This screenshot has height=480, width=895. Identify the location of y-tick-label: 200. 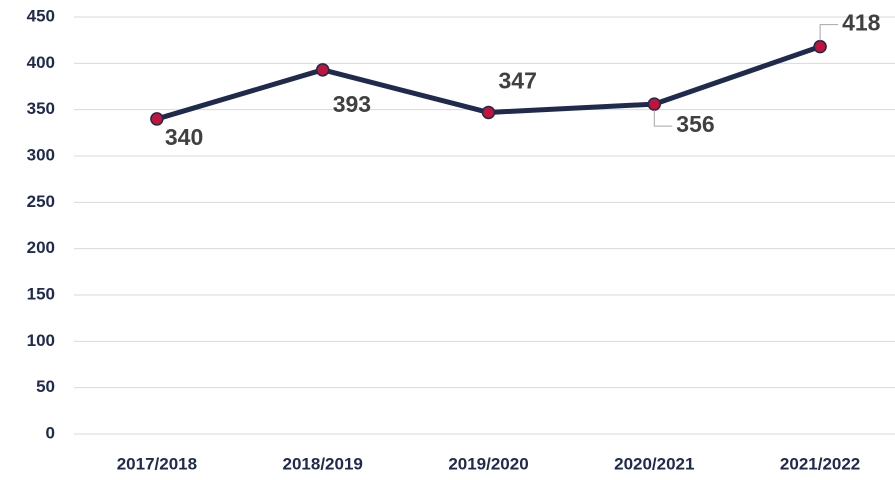
(41, 247).